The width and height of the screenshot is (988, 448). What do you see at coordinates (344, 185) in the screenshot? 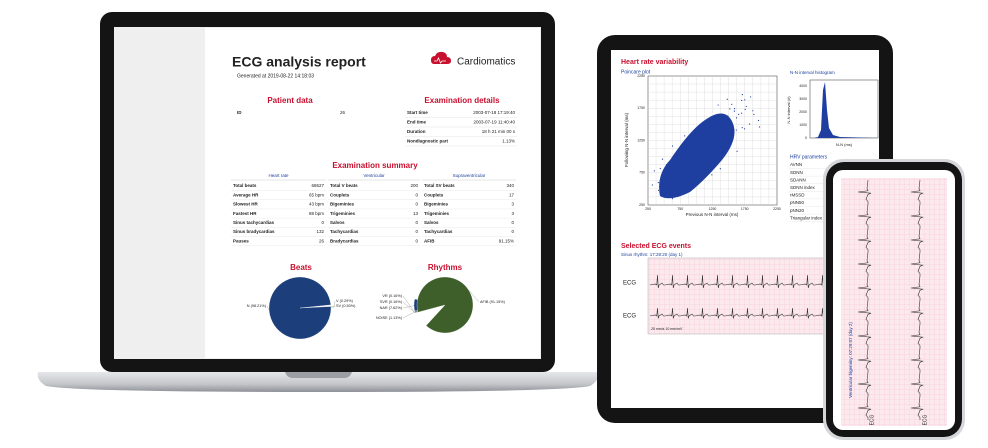
I see `row-label: Total V beats` at bounding box center [344, 185].